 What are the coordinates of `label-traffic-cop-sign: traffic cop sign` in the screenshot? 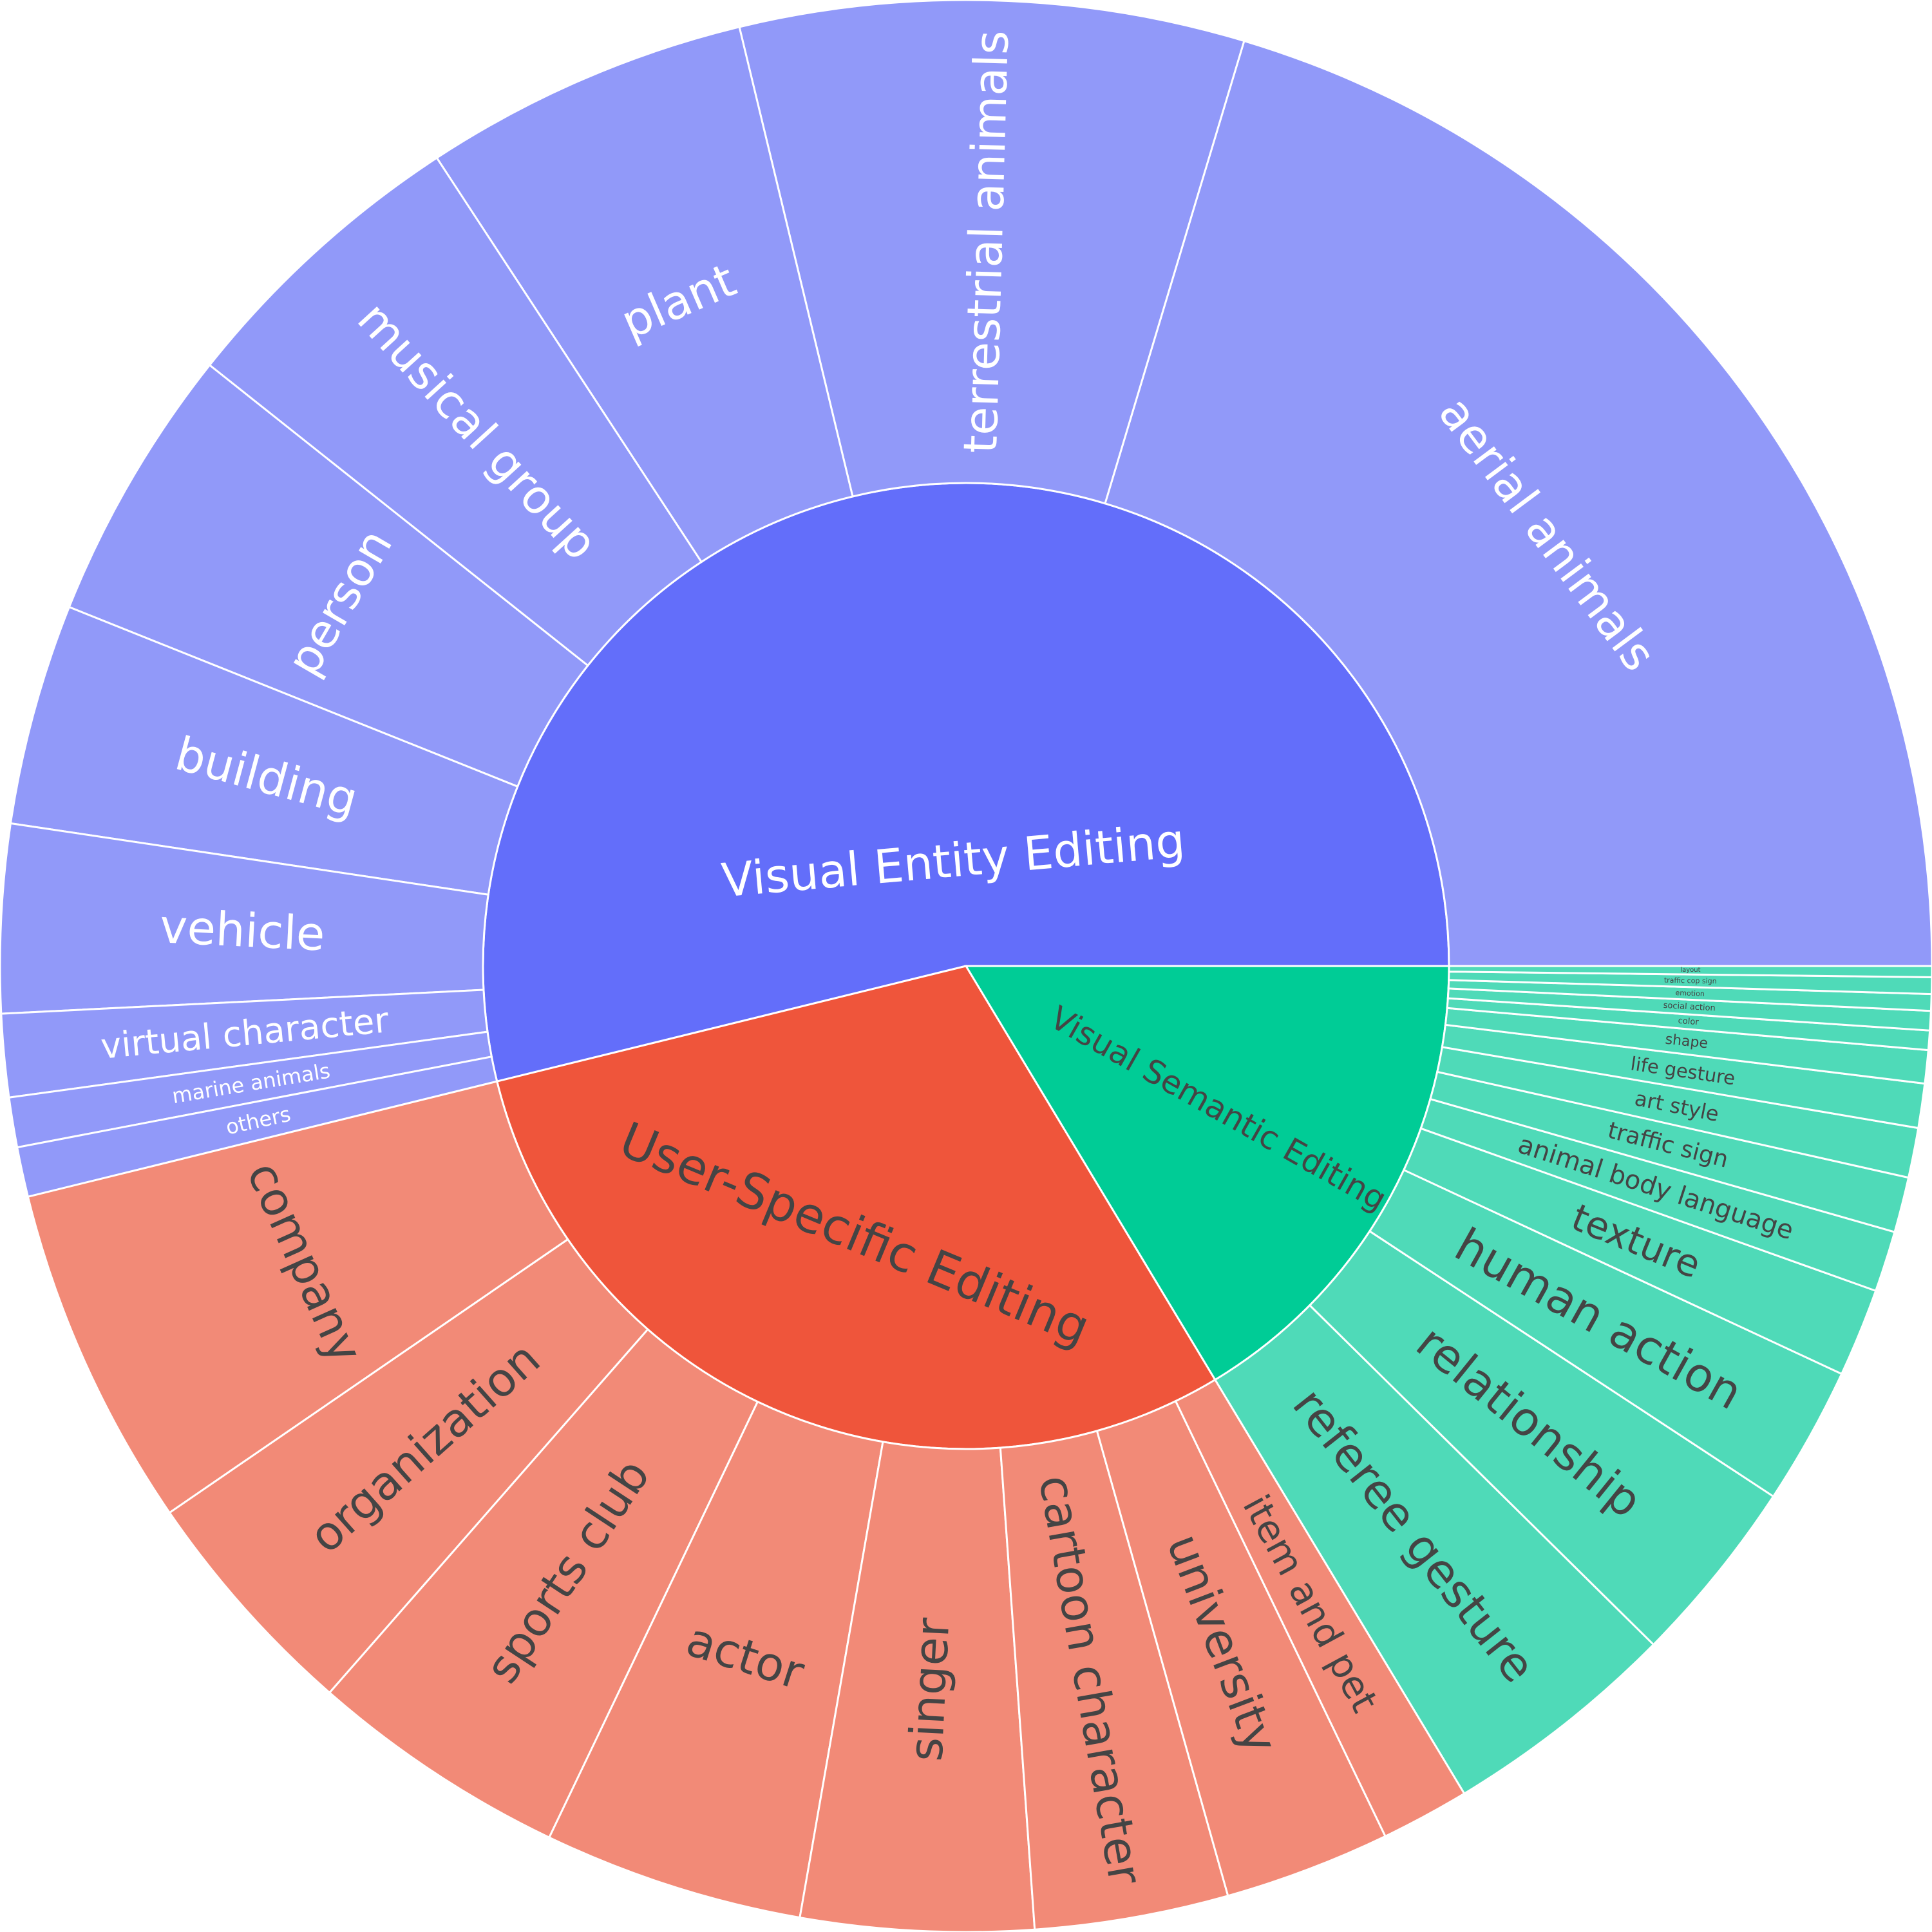 It's located at (1690, 981).